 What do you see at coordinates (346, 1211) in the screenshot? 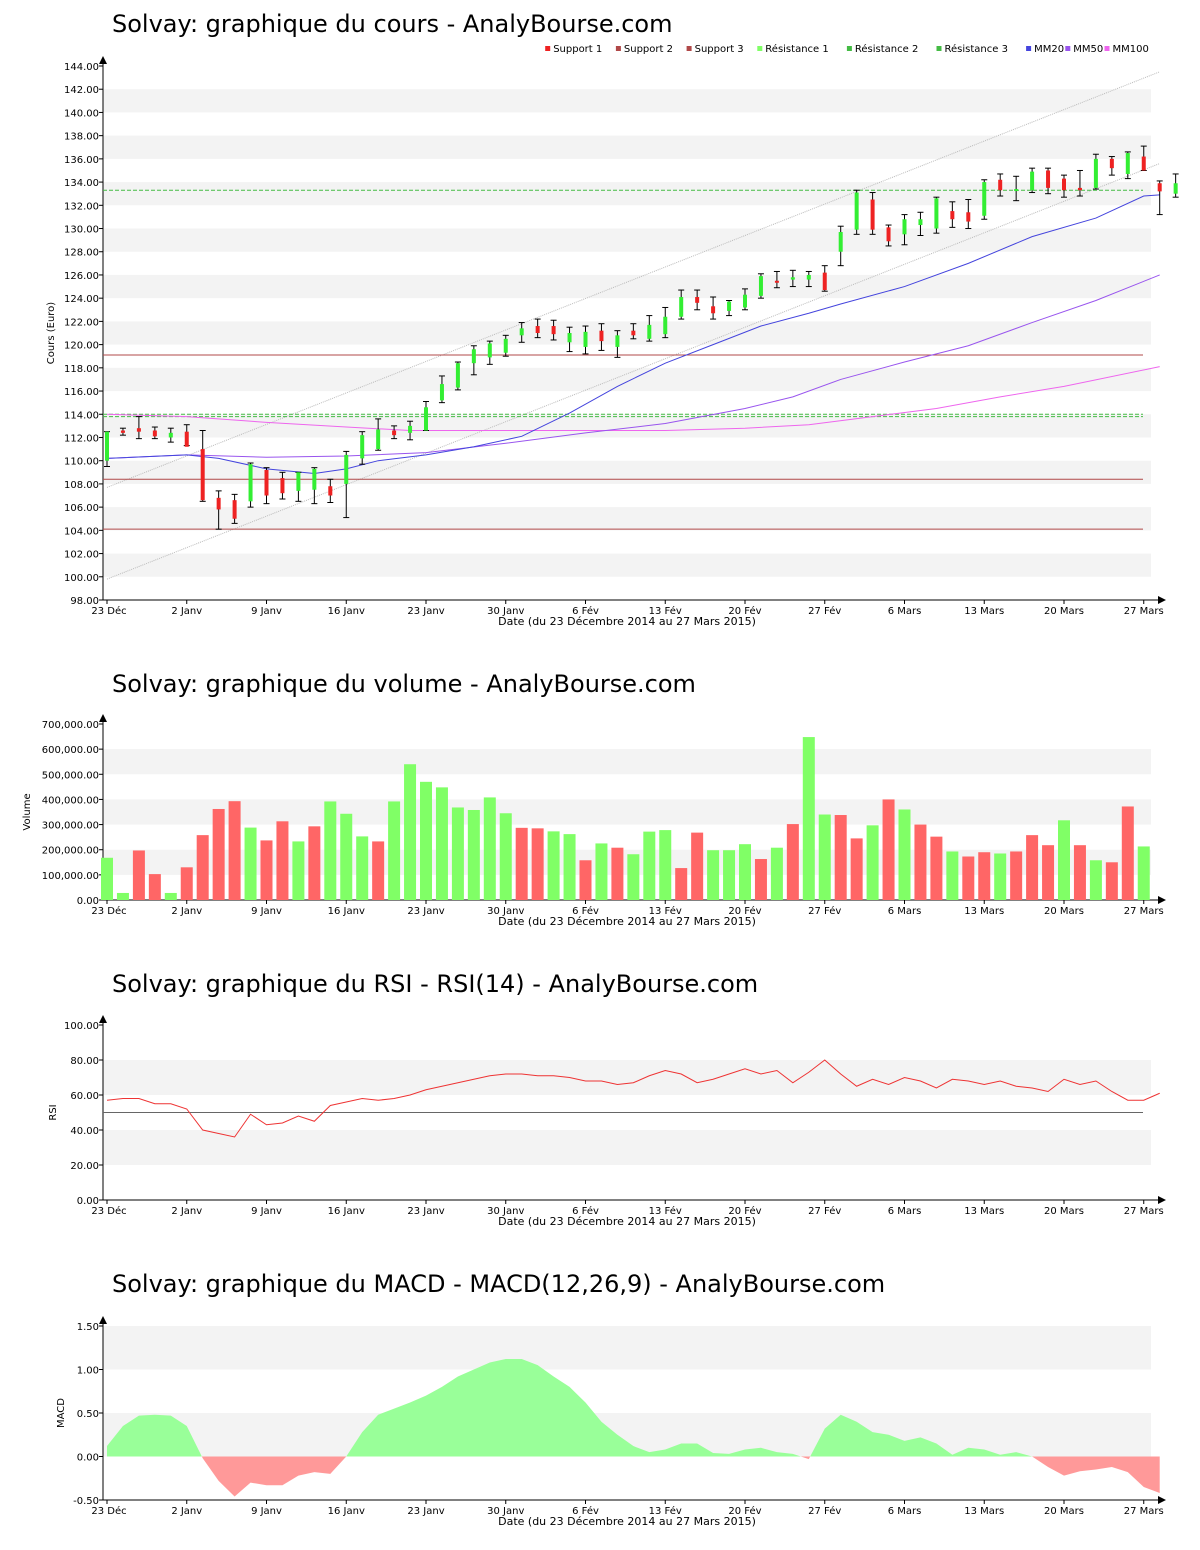
I see `x-tick-label: 16 Janv` at bounding box center [346, 1211].